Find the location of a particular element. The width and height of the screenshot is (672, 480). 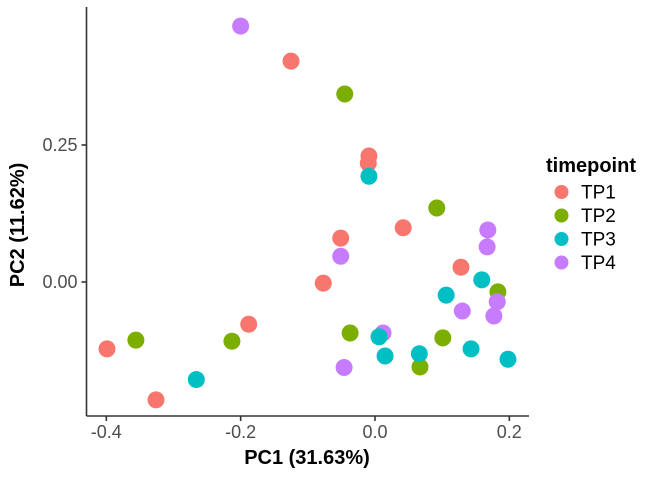

legend-label: TP3 is located at coordinates (598, 240).